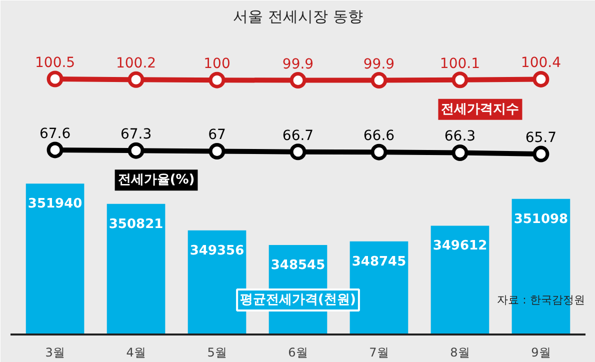  I want to click on data-label: 348745, so click(379, 262).